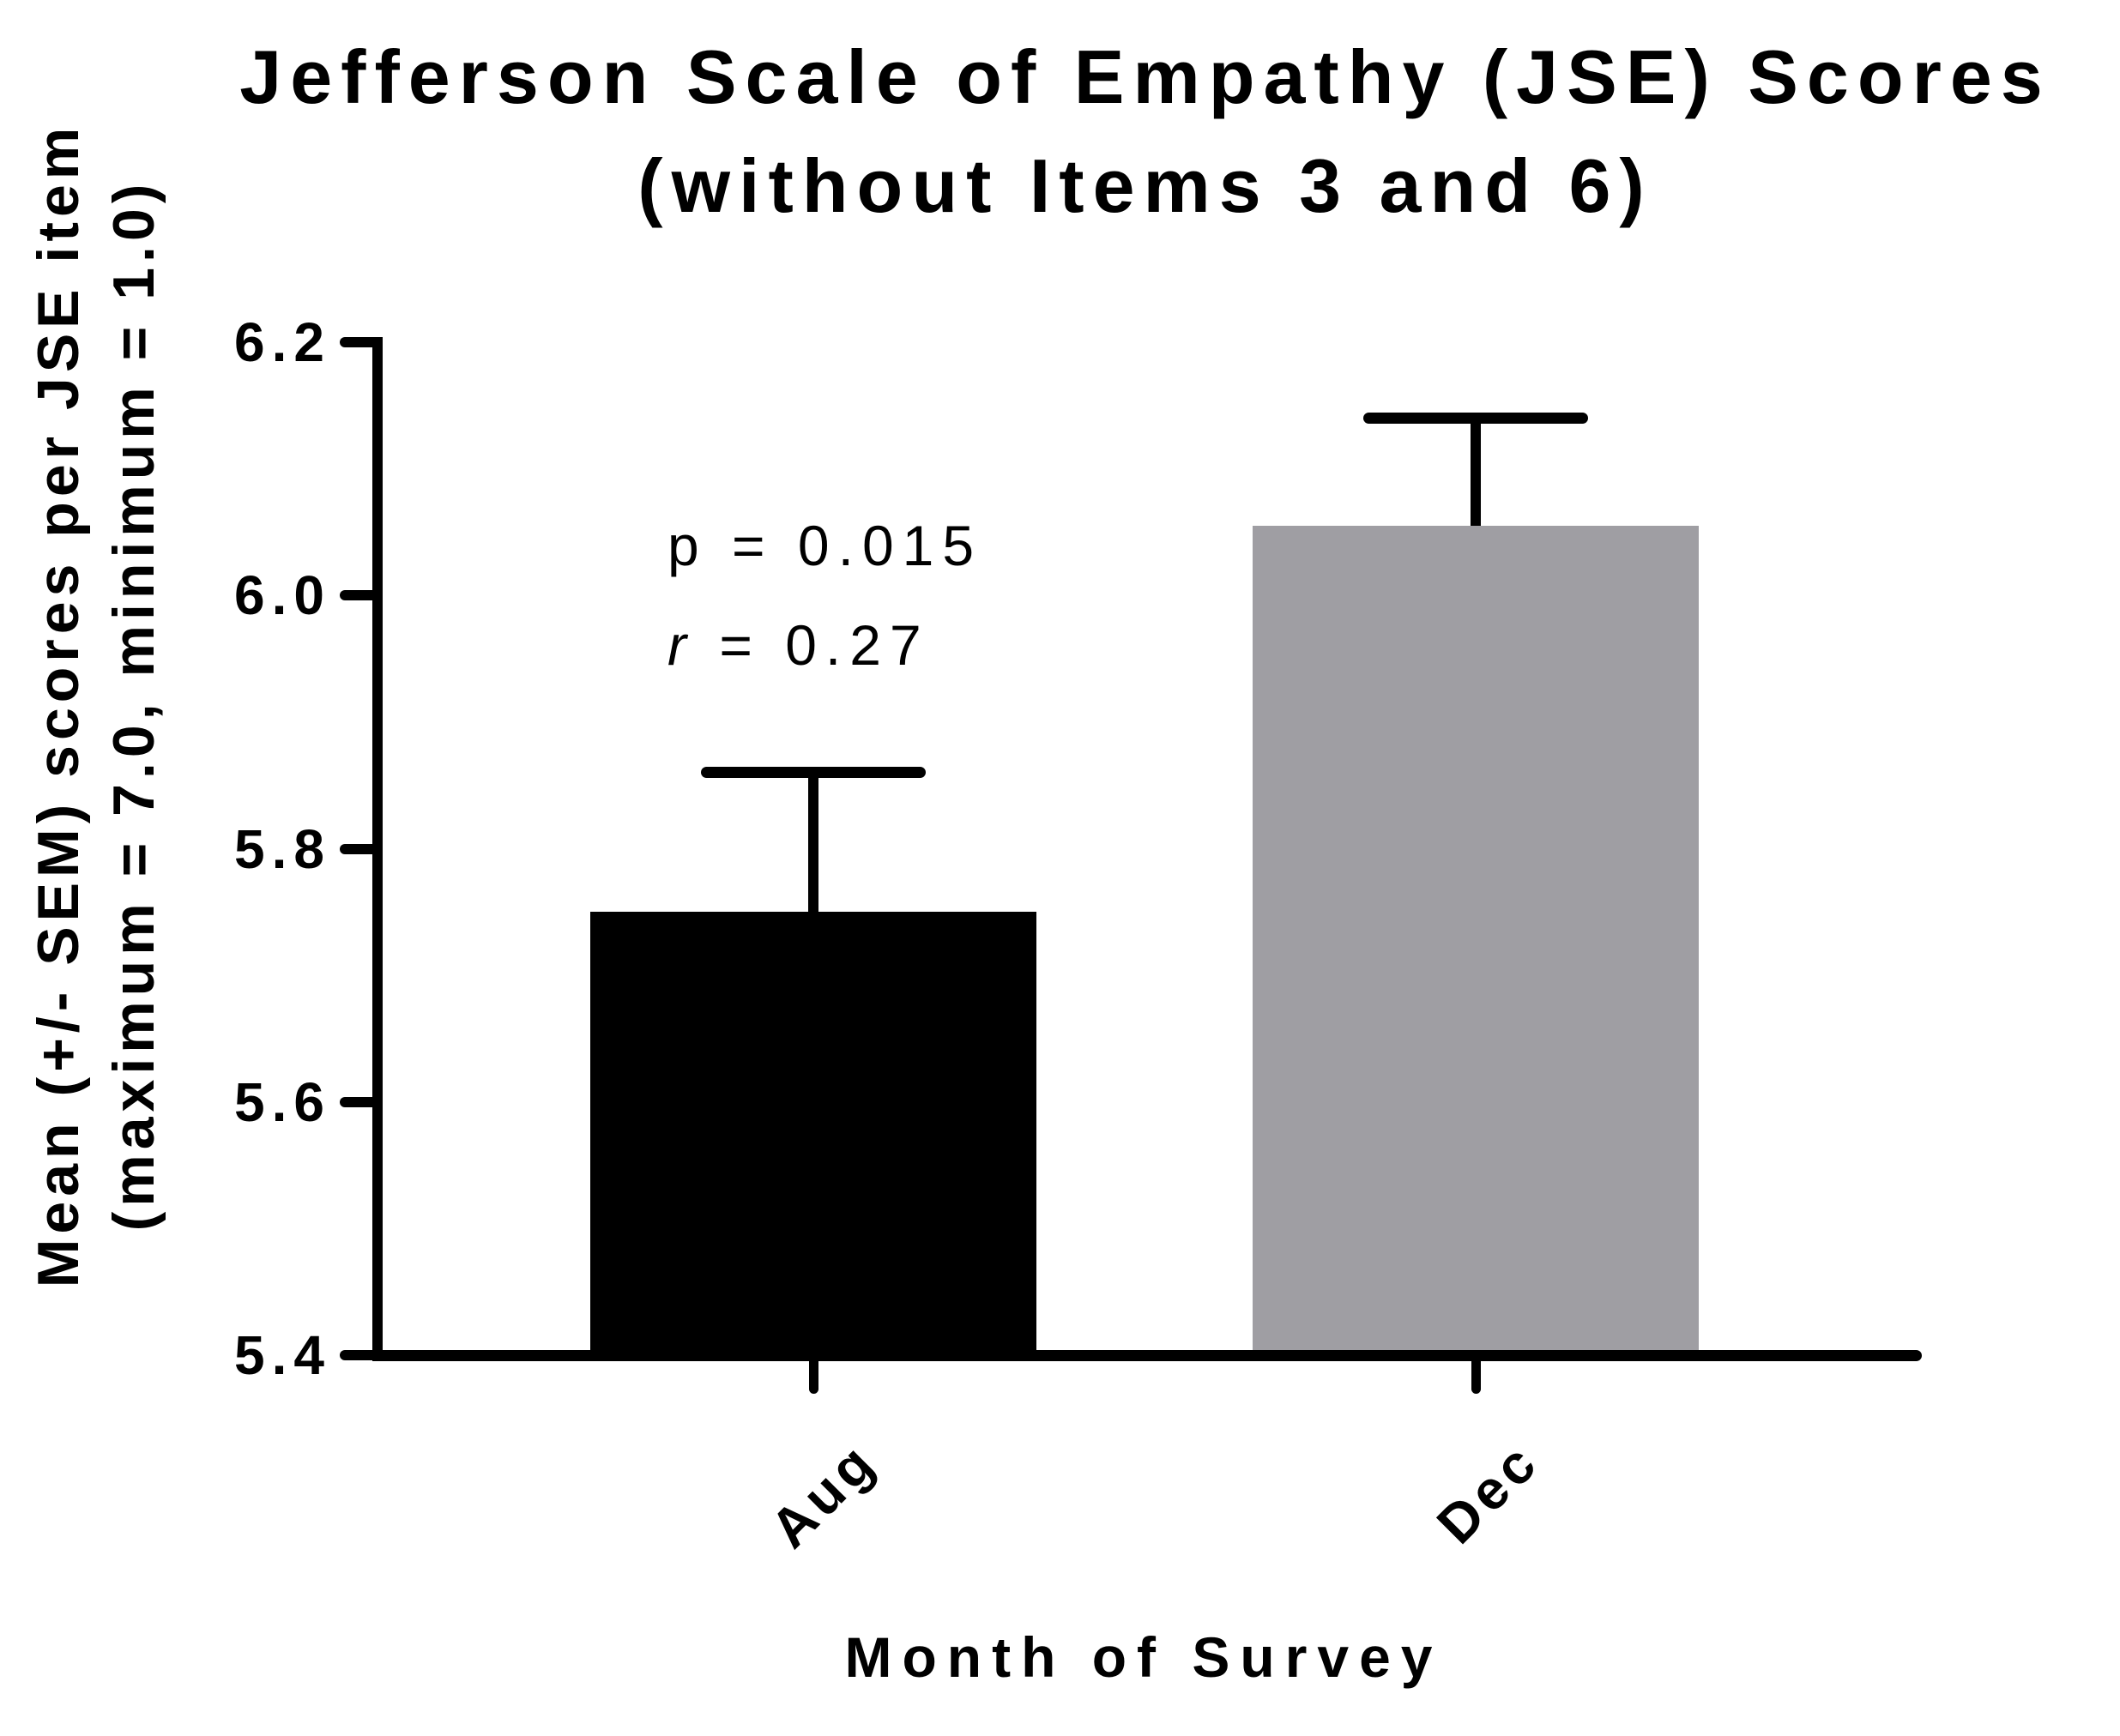 The height and width of the screenshot is (1736, 2120). I want to click on r-symbol: r, so click(681, 645).